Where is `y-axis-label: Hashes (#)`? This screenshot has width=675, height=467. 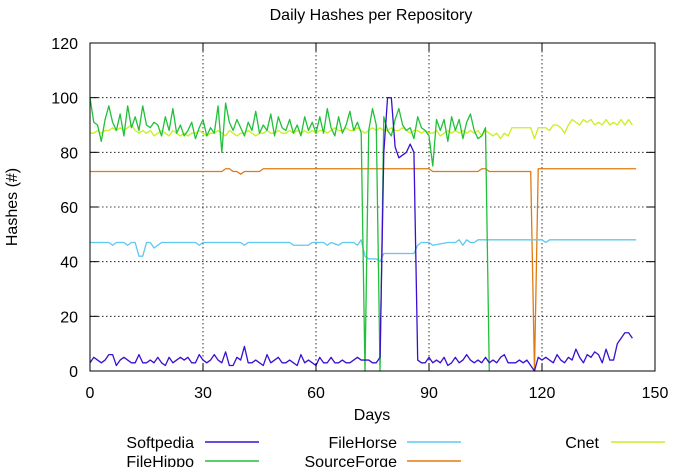 y-axis-label: Hashes (#) is located at coordinates (12, 207).